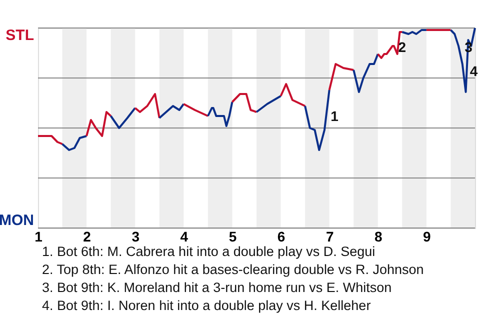  Describe the element at coordinates (232, 236) in the screenshot. I see `x-tick-label: 5` at that location.